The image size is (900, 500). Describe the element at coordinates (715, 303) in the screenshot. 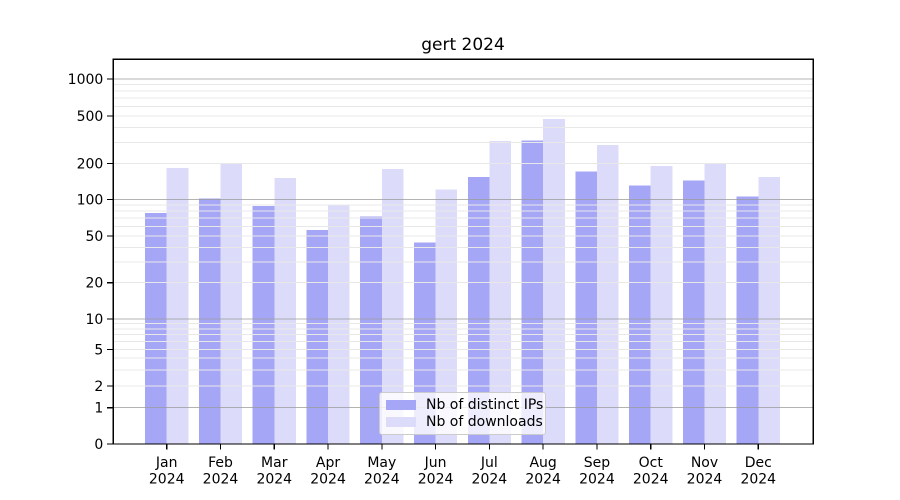

I see `bar-downloads-nov` at that location.